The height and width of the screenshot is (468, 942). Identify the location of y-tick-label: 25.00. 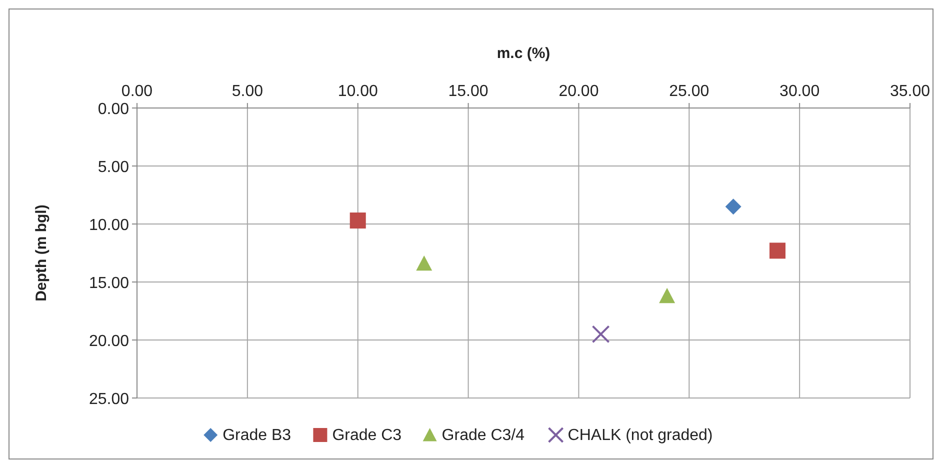
(109, 399).